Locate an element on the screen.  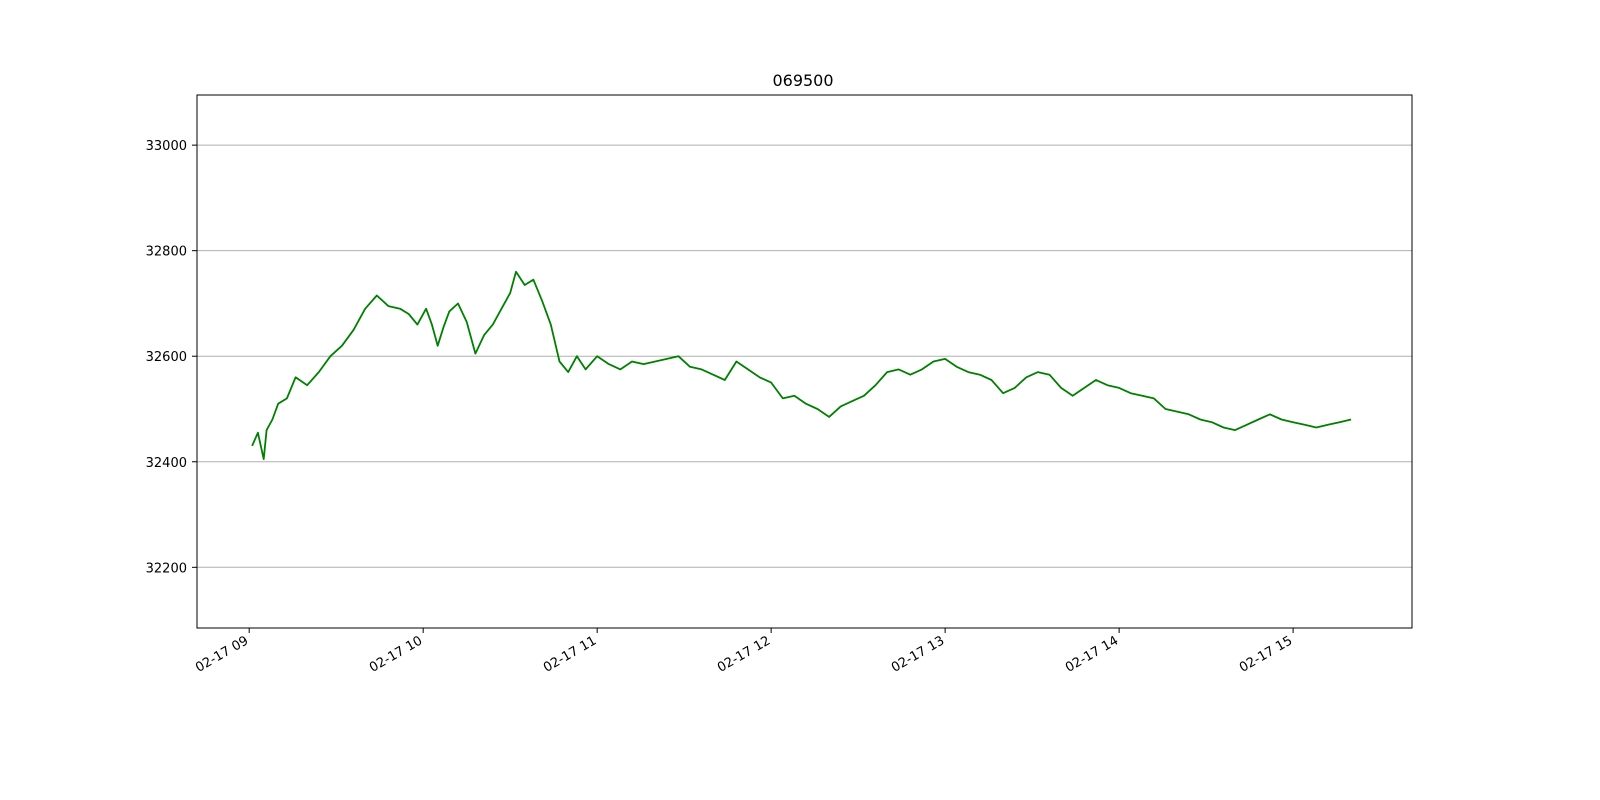
y-tick-label: 32600 is located at coordinates (166, 357).